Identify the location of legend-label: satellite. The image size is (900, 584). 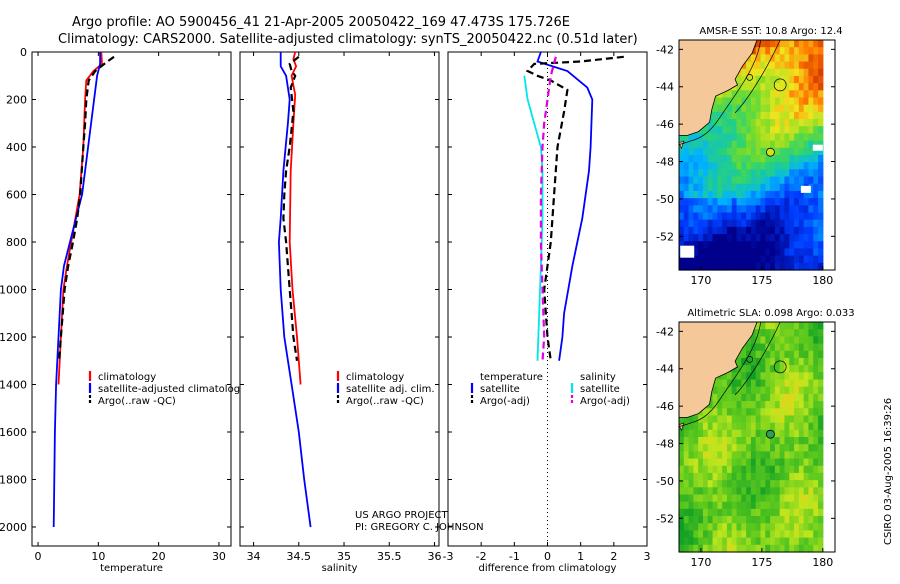
(500, 389).